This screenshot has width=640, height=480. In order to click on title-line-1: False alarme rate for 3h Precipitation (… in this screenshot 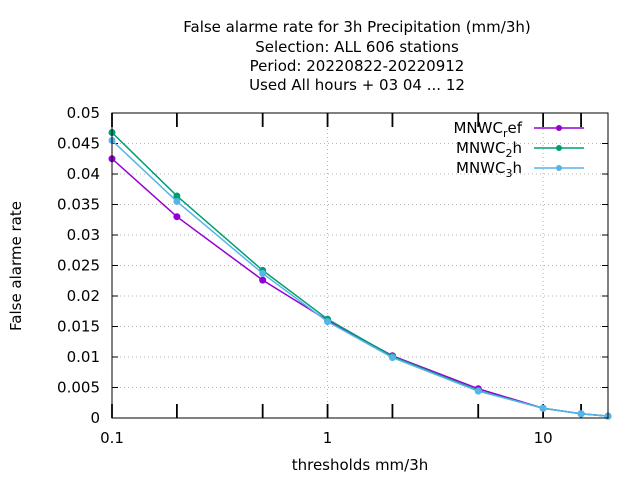, I will do `click(357, 27)`.